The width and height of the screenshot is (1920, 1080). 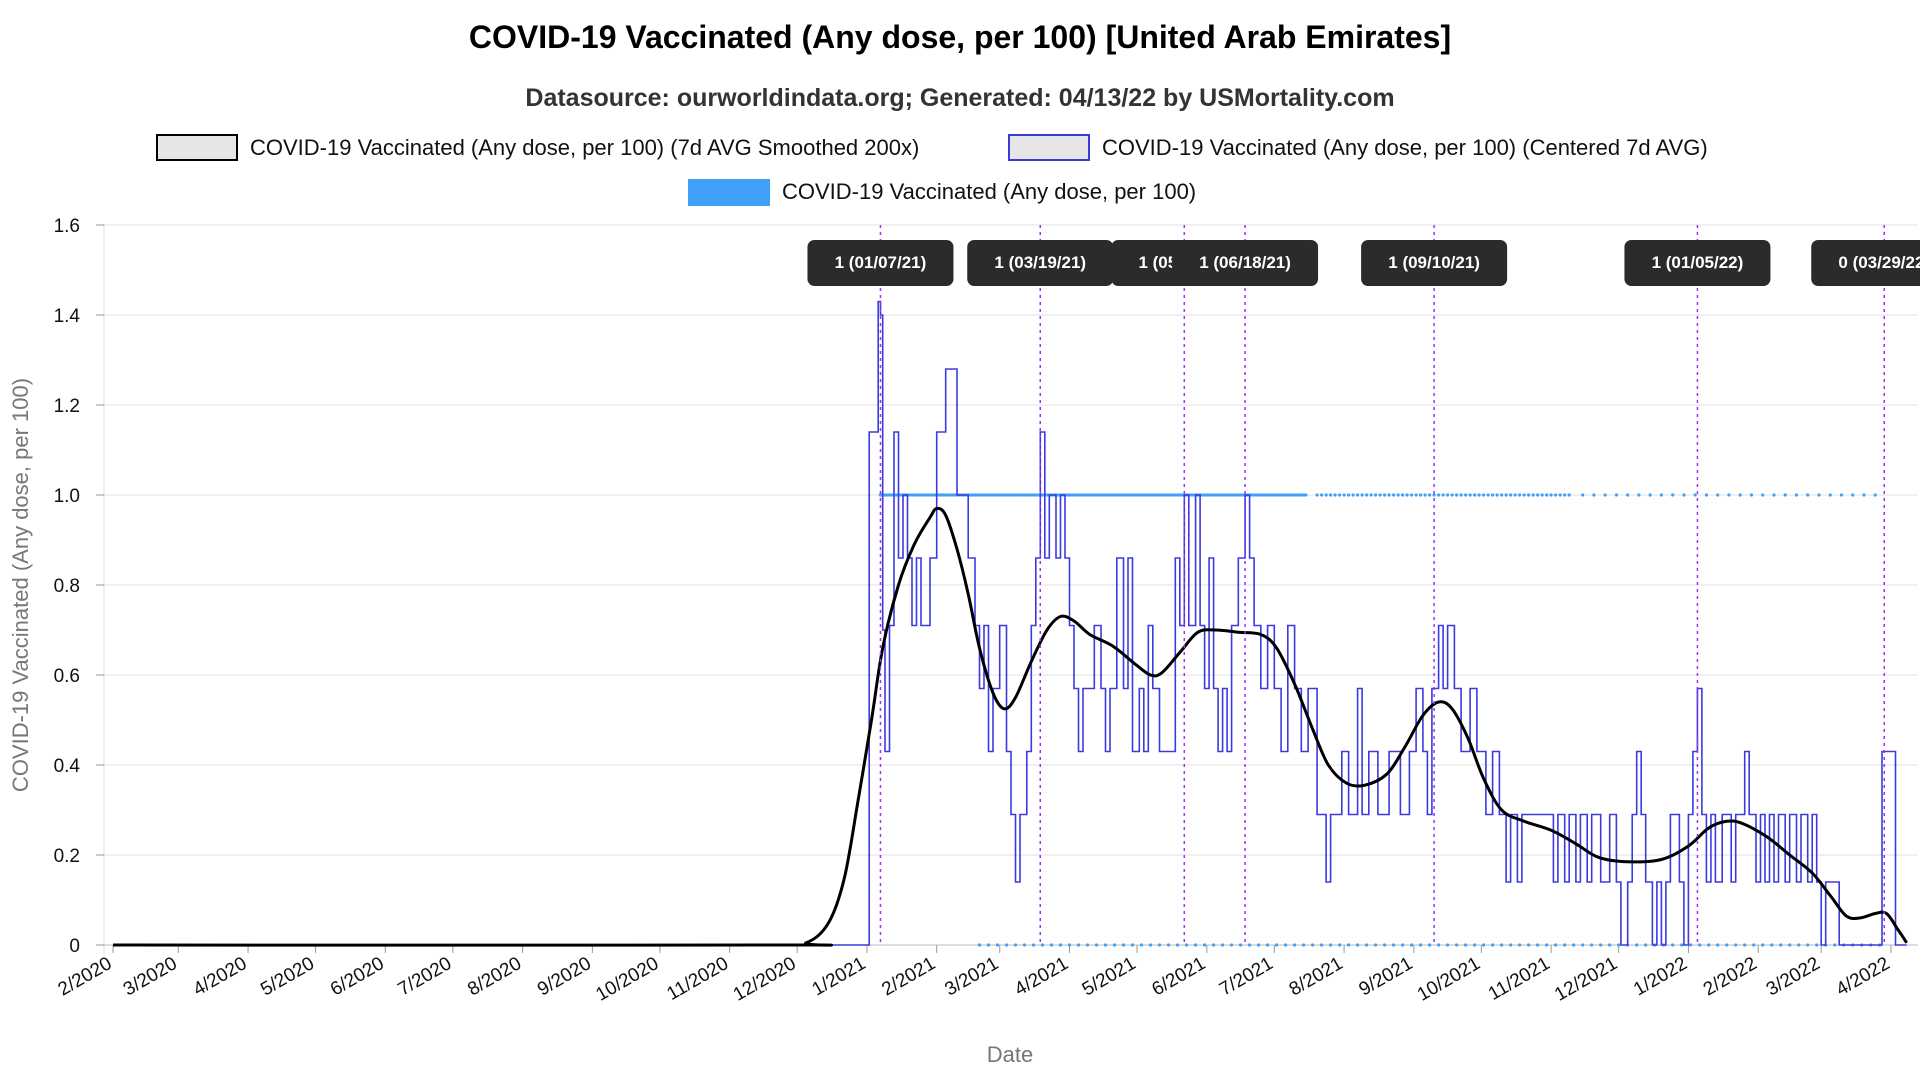 I want to click on x-tick-label: 7/2020, so click(x=425, y=976).